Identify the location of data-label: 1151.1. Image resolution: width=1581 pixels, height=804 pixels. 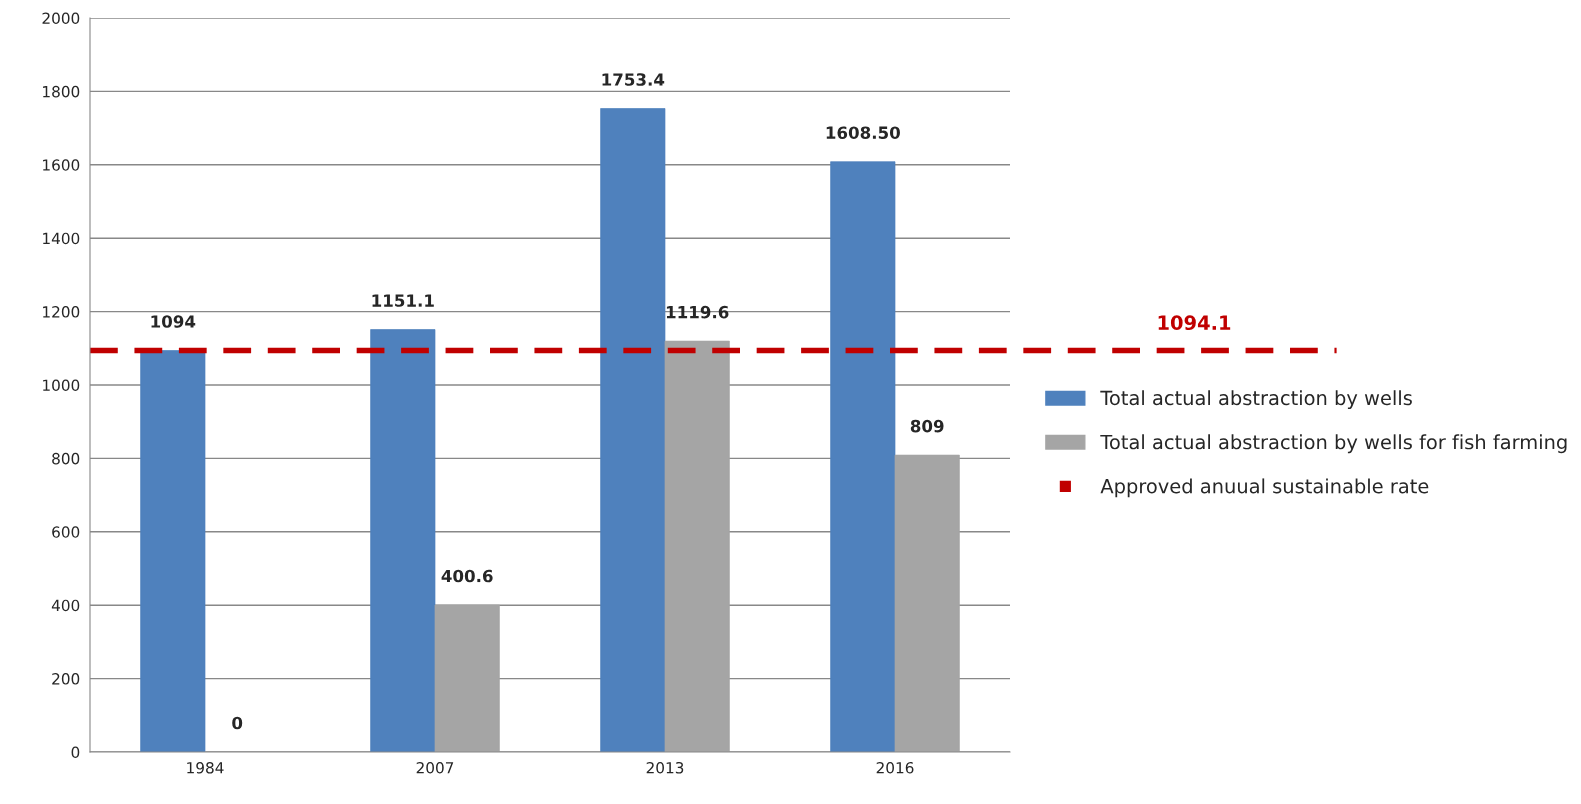
(403, 300).